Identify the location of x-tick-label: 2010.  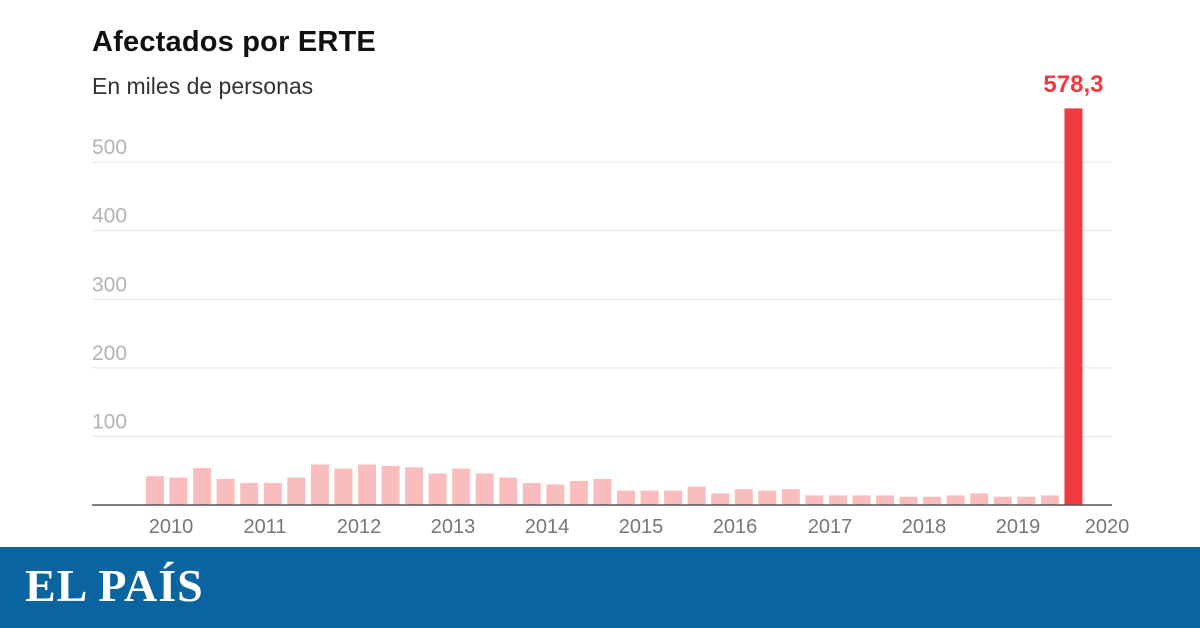
(171, 527).